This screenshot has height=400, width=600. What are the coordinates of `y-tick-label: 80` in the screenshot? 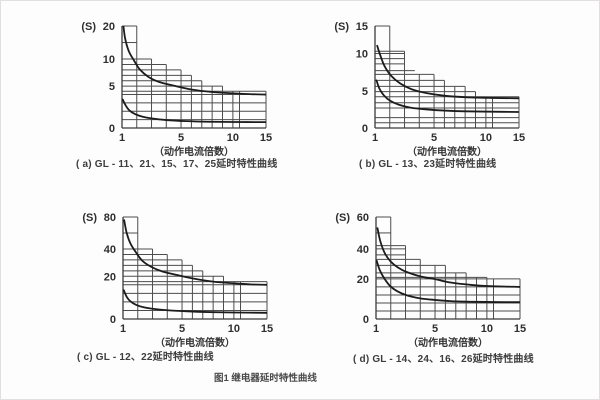 It's located at (110, 218).